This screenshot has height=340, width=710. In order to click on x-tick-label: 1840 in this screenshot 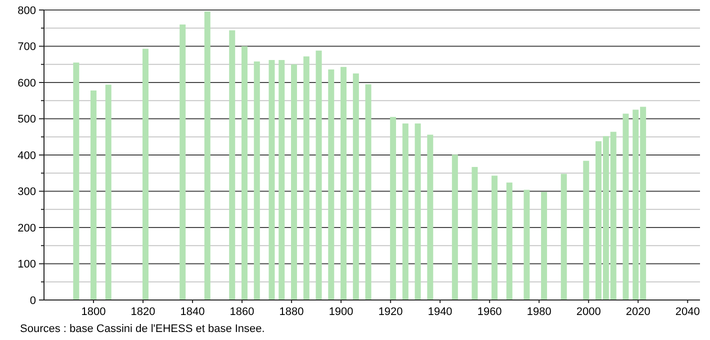, I will do `click(192, 312)`.